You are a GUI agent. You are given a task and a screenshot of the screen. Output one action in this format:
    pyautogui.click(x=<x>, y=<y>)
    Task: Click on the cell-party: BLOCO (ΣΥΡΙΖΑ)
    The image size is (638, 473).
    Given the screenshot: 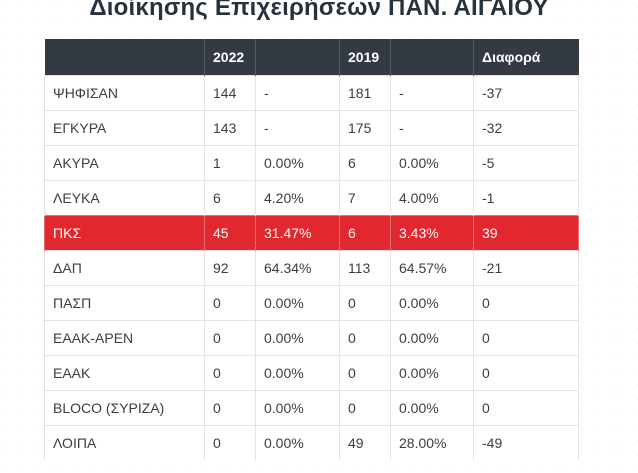 What is the action you would take?
    pyautogui.click(x=124, y=408)
    